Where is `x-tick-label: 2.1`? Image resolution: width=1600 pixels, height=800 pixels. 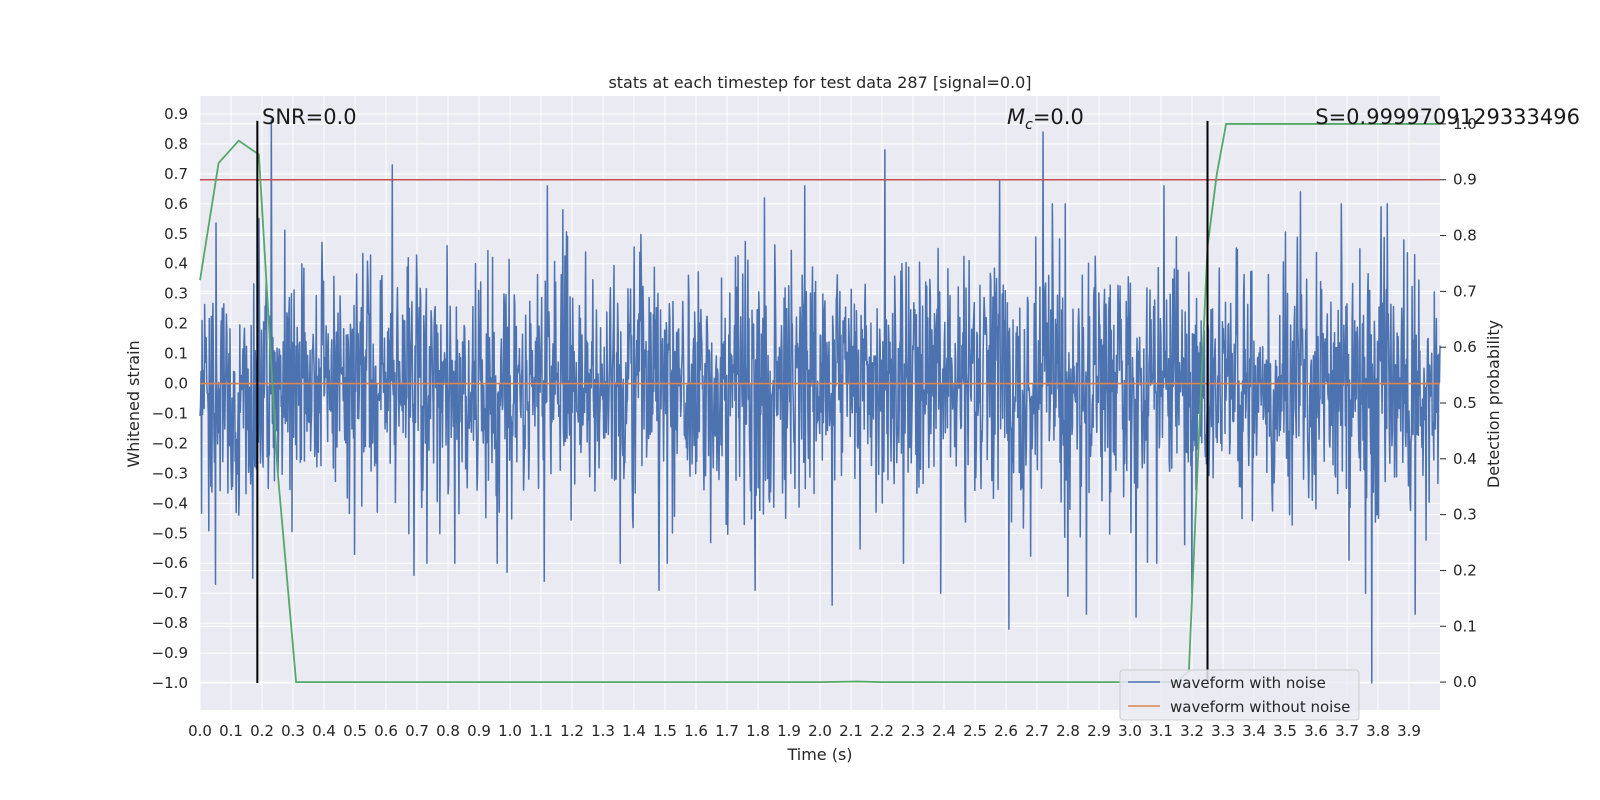
x-tick-label: 2.1 is located at coordinates (851, 731).